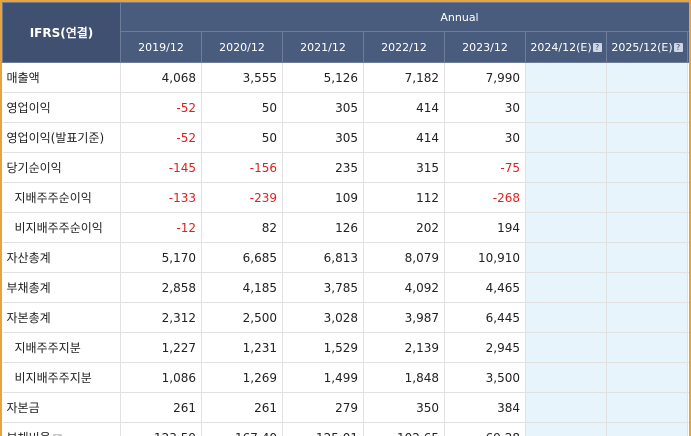 The height and width of the screenshot is (436, 691). I want to click on row-label-text: 비지배주주순이익, so click(58, 228).